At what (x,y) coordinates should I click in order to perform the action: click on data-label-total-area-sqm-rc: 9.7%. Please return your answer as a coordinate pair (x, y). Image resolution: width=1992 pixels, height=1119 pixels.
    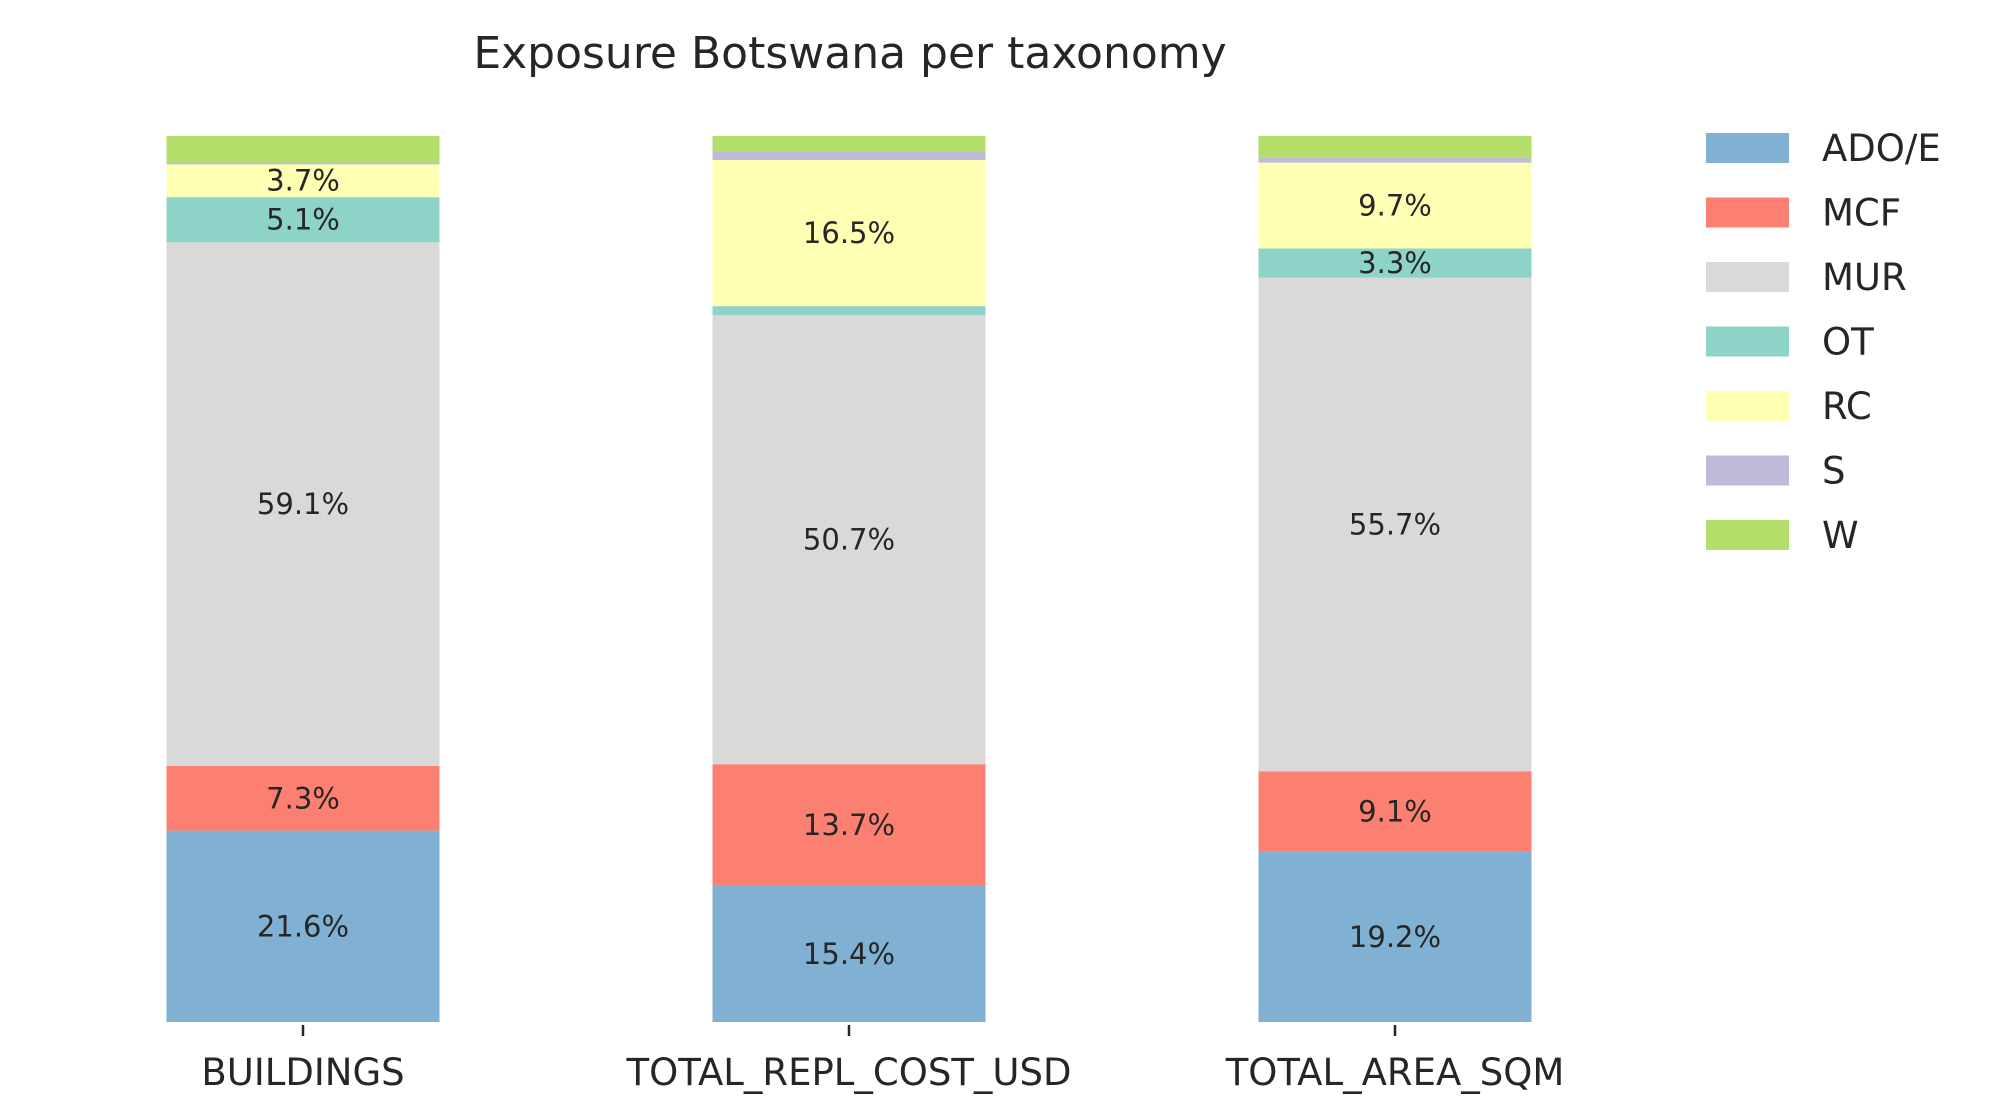
    Looking at the image, I should click on (1395, 206).